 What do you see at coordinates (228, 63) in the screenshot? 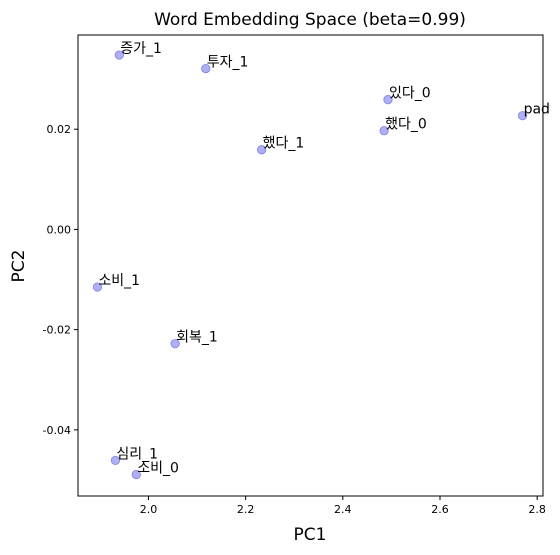
I see `point-label: 투자_1` at bounding box center [228, 63].